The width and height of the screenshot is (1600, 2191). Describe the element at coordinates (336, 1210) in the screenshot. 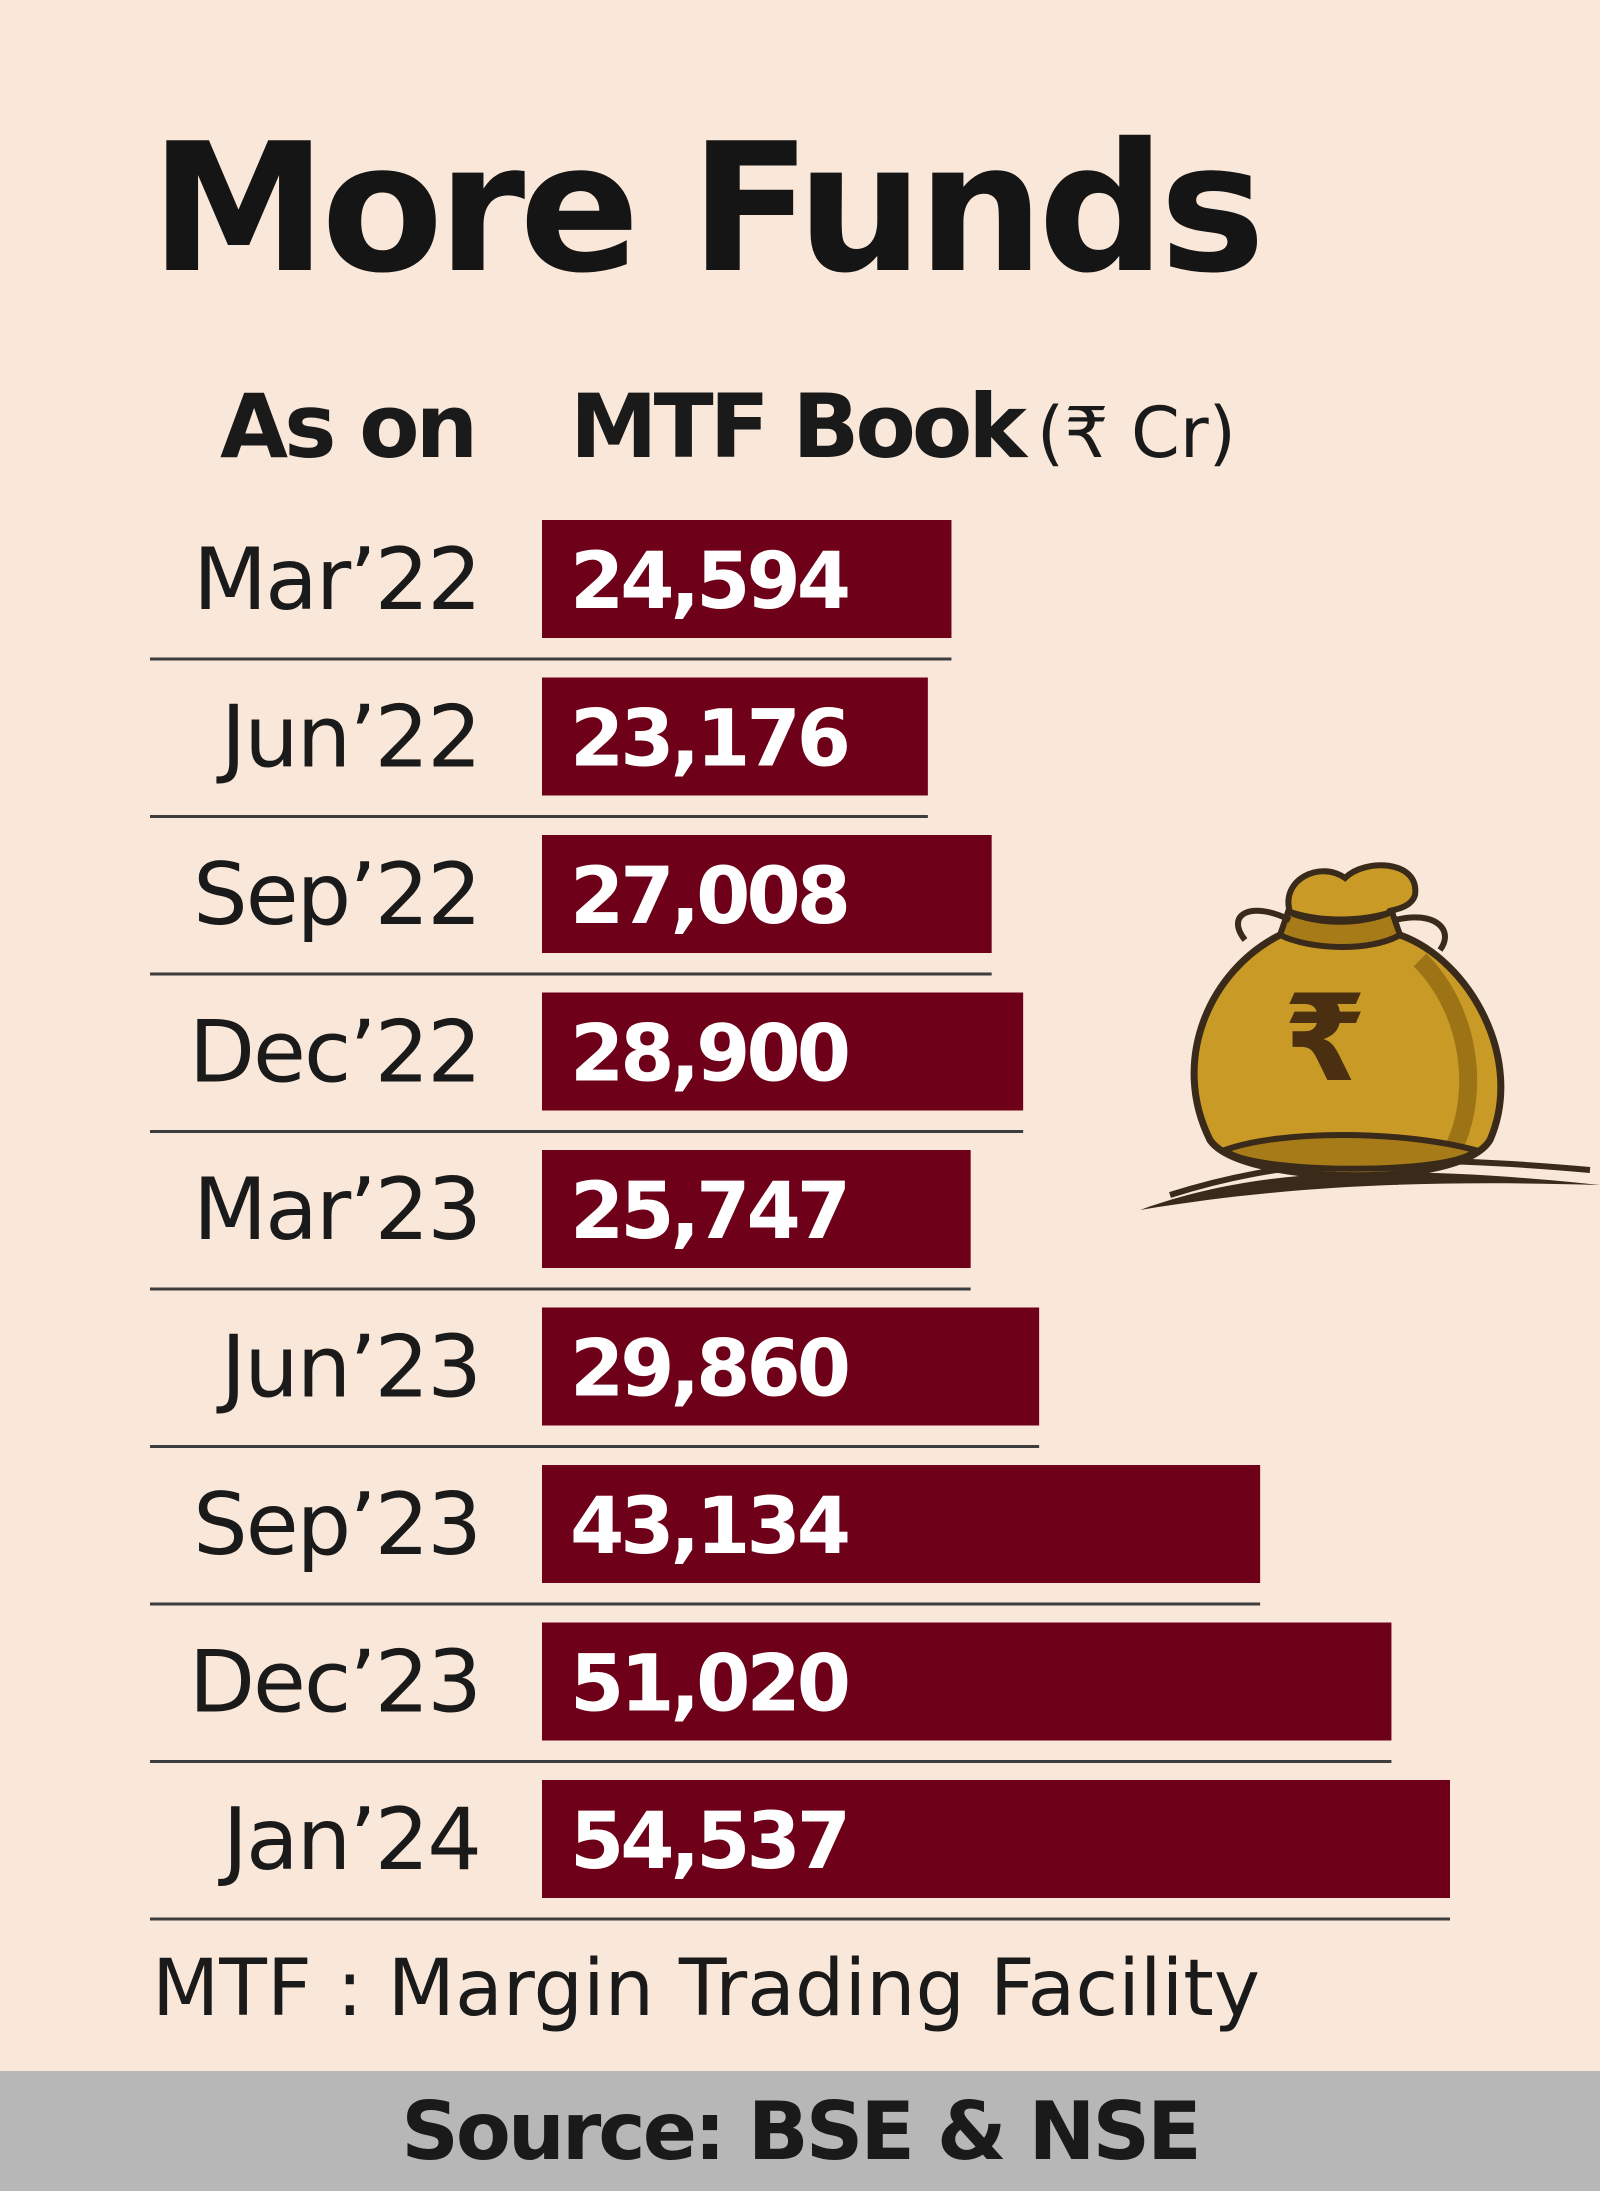

I see `category-label: Mar’23` at that location.